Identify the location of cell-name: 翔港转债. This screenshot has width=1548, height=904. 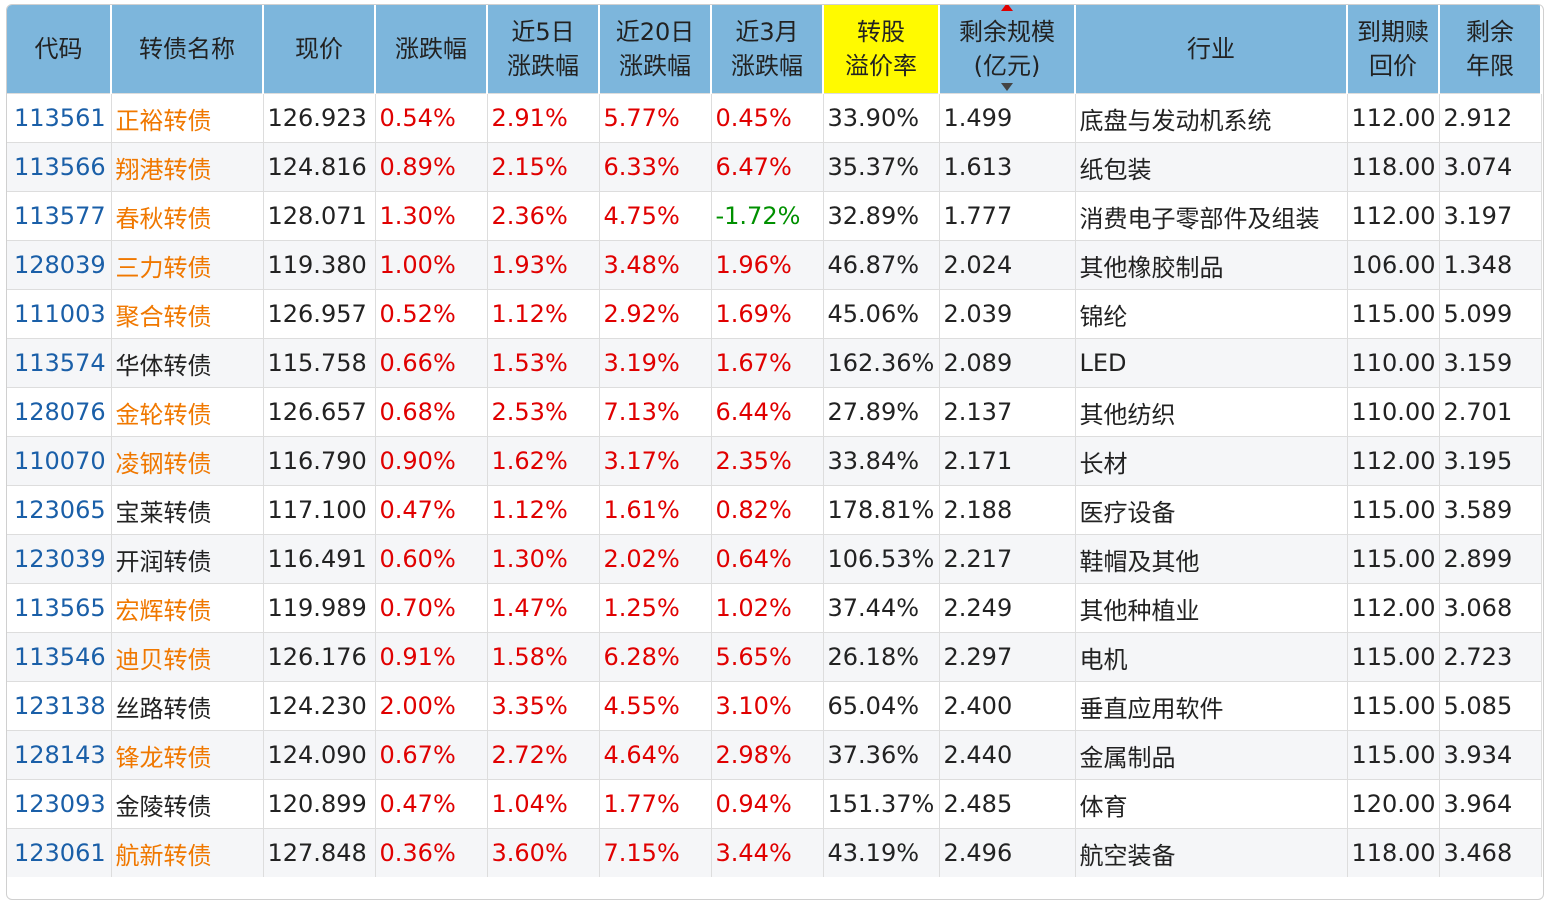
(187, 167).